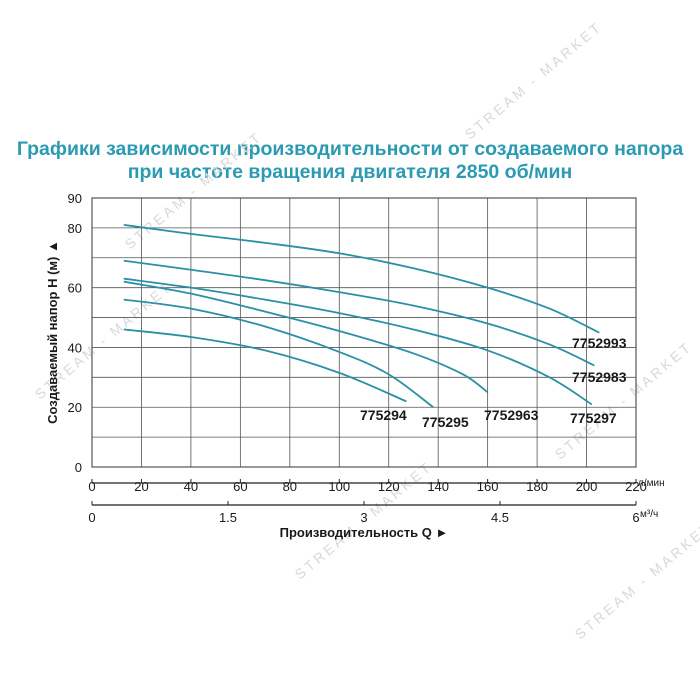 The height and width of the screenshot is (700, 700). What do you see at coordinates (635, 517) in the screenshot?
I see `x-tick-label-m3h: 6` at bounding box center [635, 517].